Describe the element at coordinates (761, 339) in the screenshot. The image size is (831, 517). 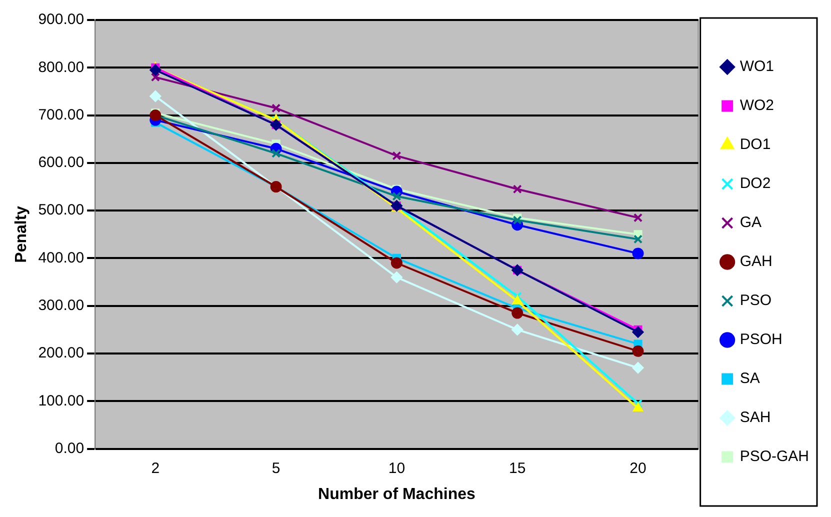
I see `legend-label: PSOH` at that location.